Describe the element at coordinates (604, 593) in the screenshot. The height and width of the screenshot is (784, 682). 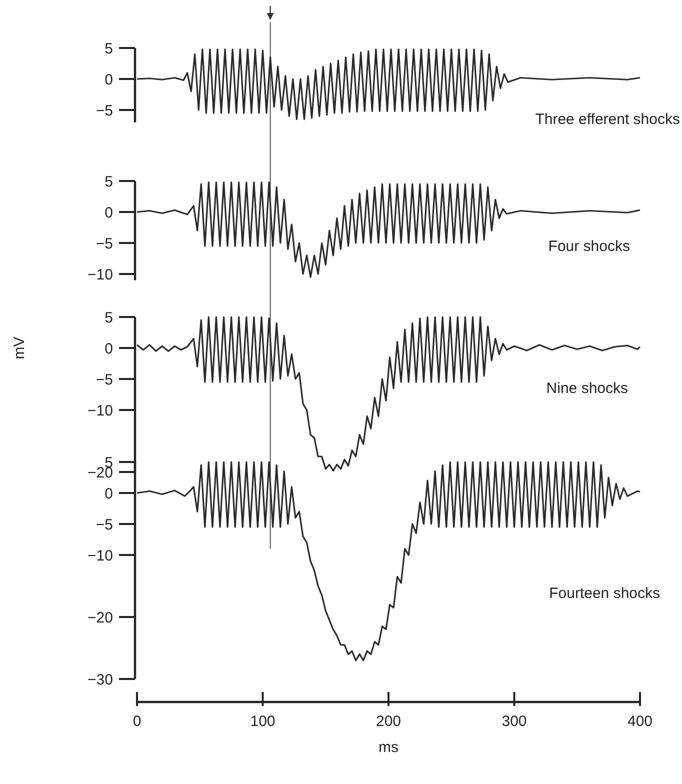
I see `annotation: Fourteen shocks` at that location.